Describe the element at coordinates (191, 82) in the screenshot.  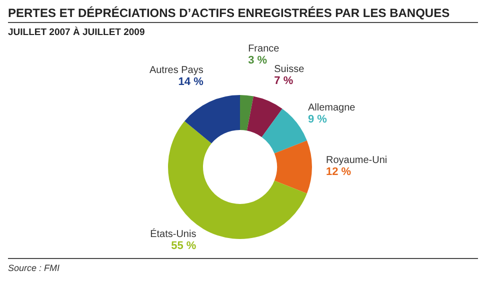
I see `data-label: 14 %` at that location.